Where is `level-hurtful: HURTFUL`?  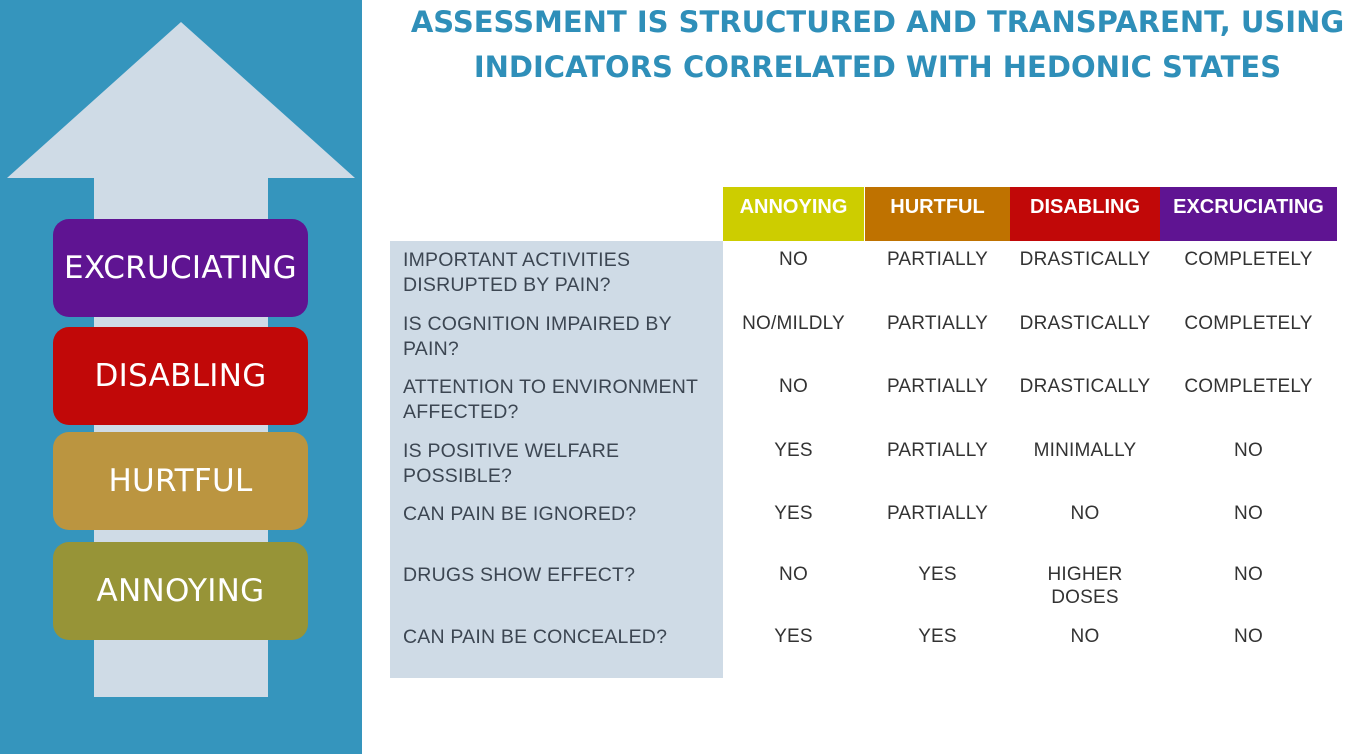 level-hurtful: HURTFUL is located at coordinates (180, 481).